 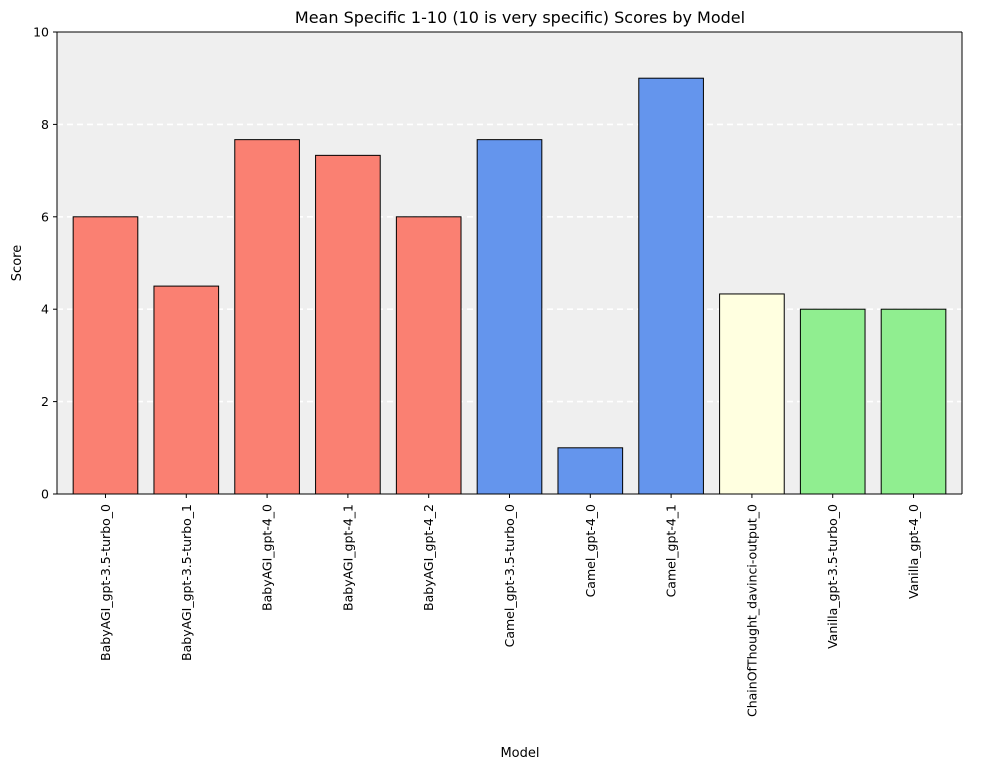 What do you see at coordinates (267, 557) in the screenshot?
I see `x-tick-label: BabyAGI_gpt-4_0` at bounding box center [267, 557].